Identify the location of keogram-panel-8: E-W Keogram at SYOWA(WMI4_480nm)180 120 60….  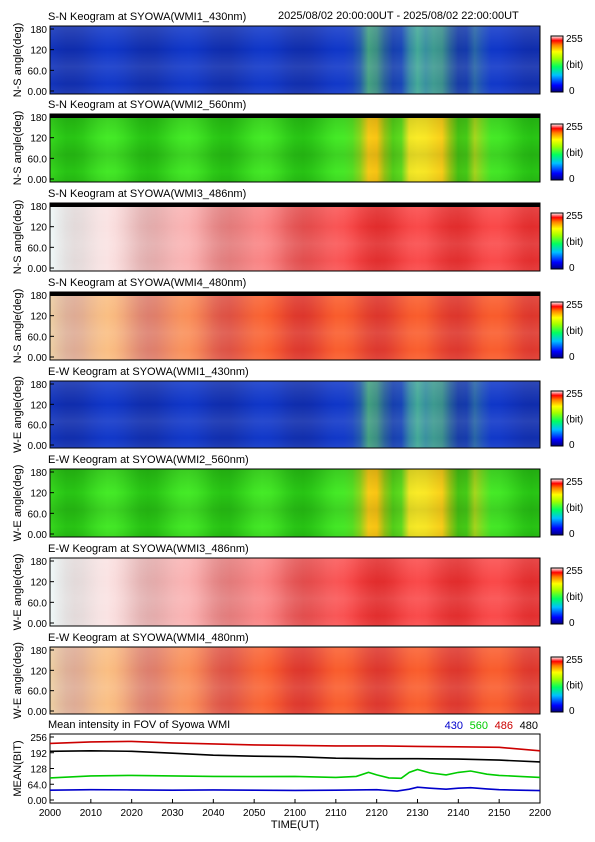
(297, 675).